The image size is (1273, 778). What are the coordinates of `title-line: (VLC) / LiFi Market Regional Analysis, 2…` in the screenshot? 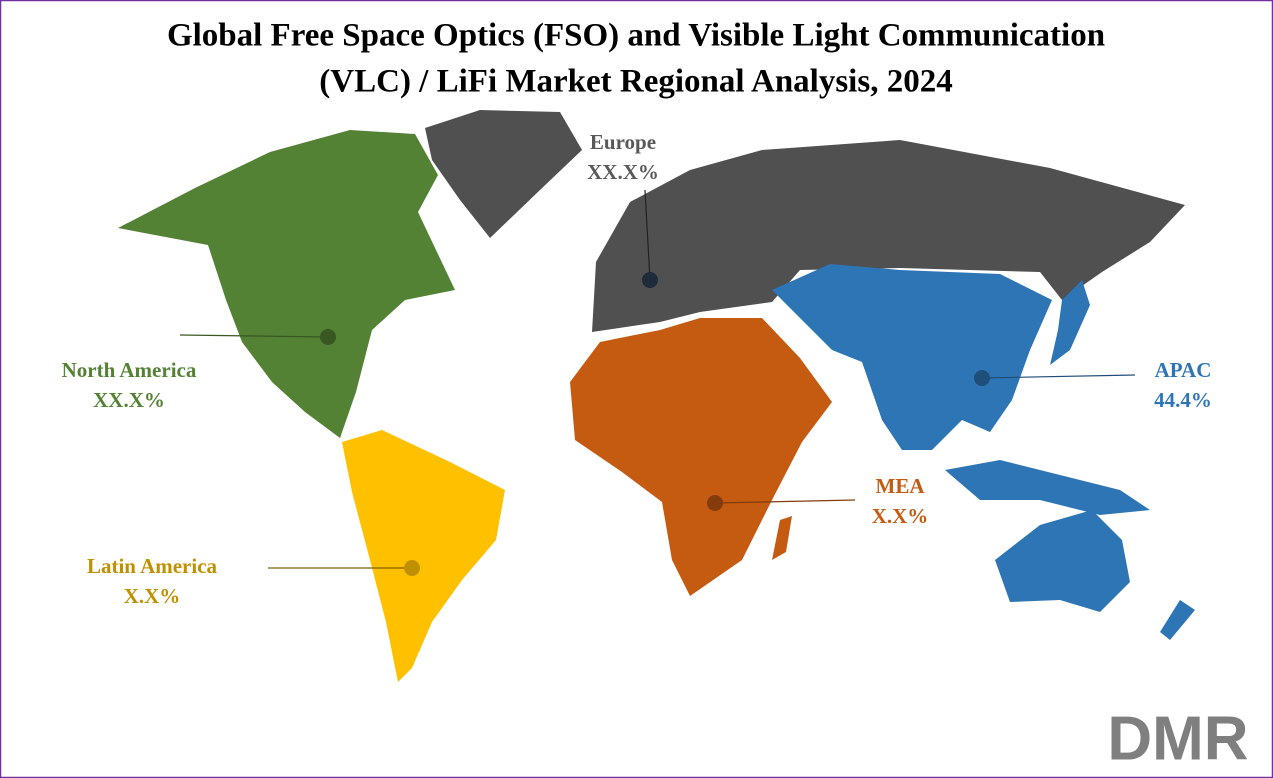 It's located at (635, 82).